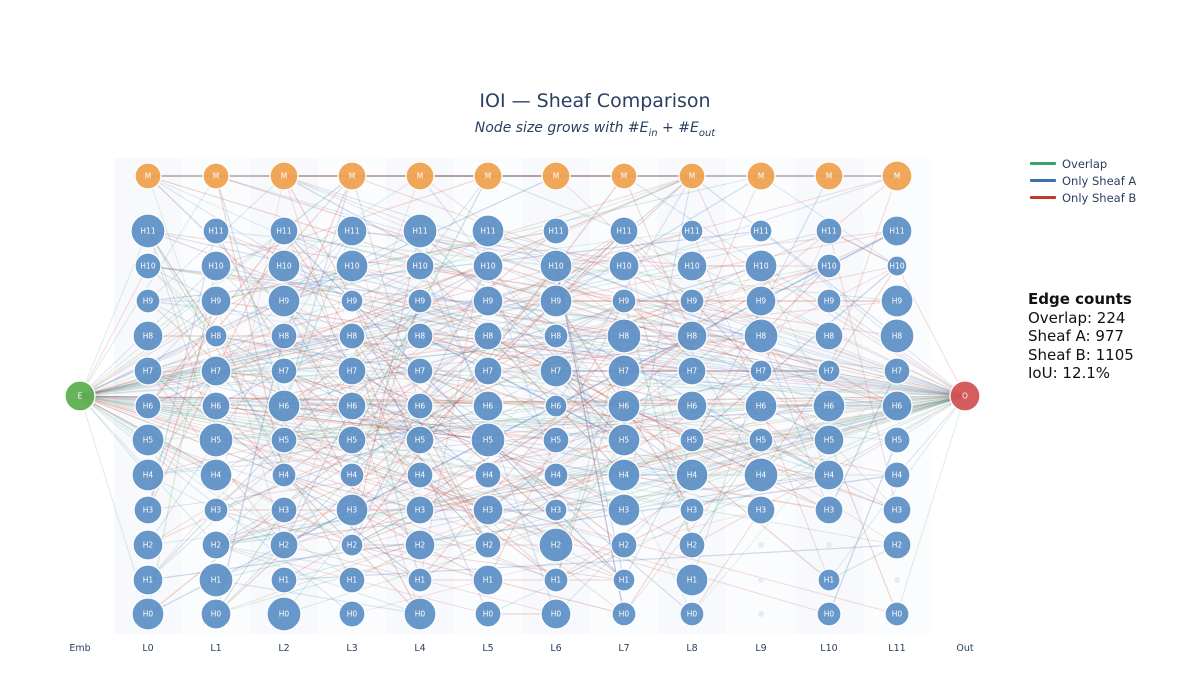 The image size is (1199, 692). Describe the element at coordinates (761, 176) in the screenshot. I see `node-l9-m: M` at that location.